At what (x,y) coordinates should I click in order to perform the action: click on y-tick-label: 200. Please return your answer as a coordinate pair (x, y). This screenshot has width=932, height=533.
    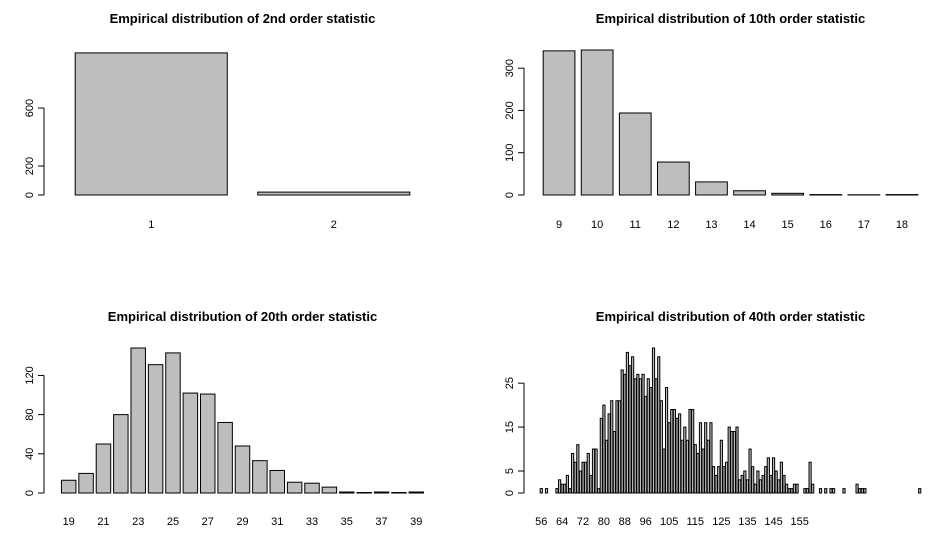
    Looking at the image, I should click on (30, 166).